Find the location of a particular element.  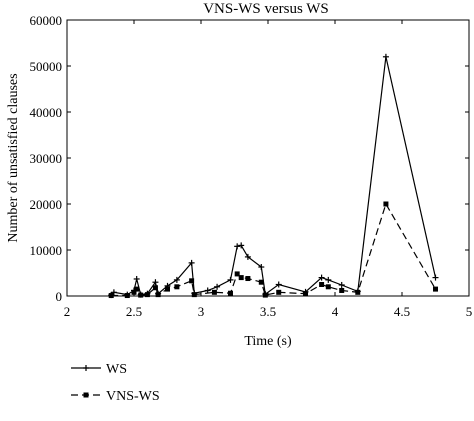

x-tick-label: 3 is located at coordinates (201, 311).